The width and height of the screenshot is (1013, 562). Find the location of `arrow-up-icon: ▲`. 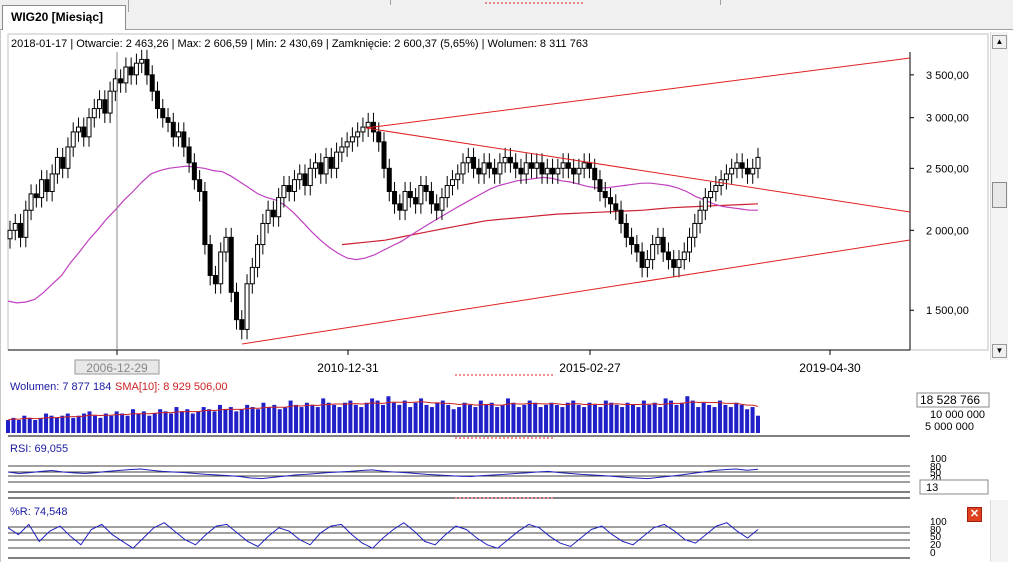

arrow-up-icon: ▲ is located at coordinates (999, 42).